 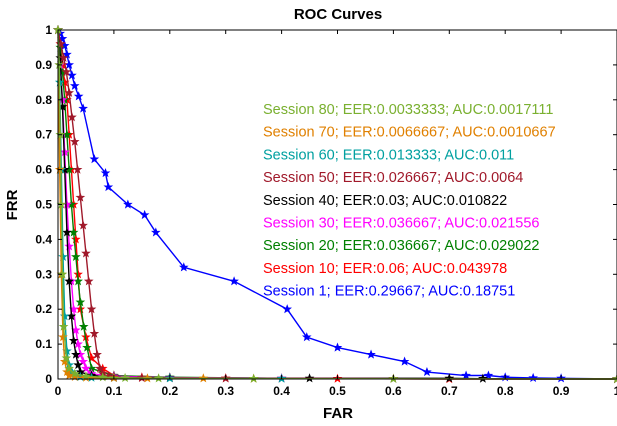 I want to click on x-tick-label: 0, so click(x=58, y=391).